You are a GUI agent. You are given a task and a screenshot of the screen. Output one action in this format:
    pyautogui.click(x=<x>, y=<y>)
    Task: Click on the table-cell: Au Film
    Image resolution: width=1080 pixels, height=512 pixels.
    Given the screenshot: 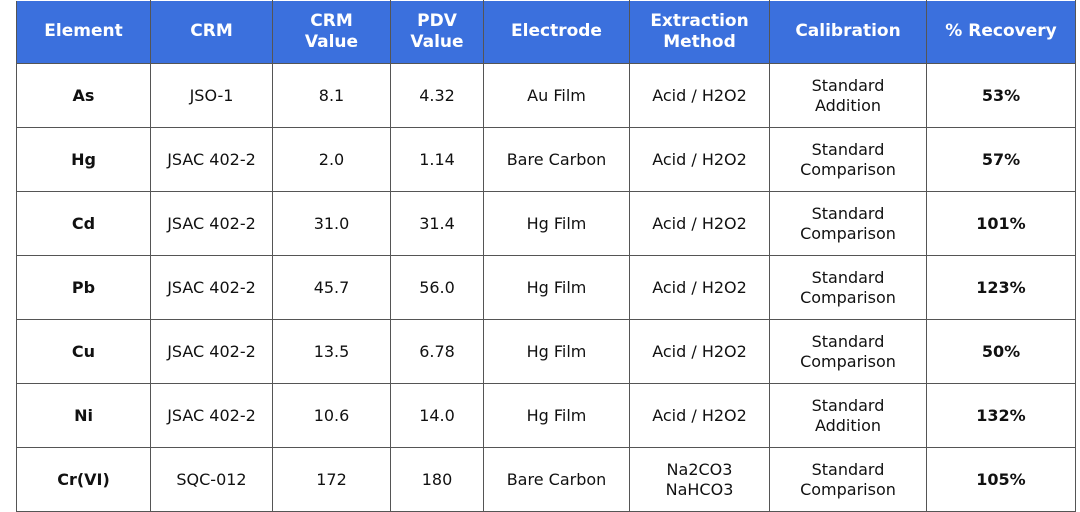 What is the action you would take?
    pyautogui.click(x=557, y=96)
    